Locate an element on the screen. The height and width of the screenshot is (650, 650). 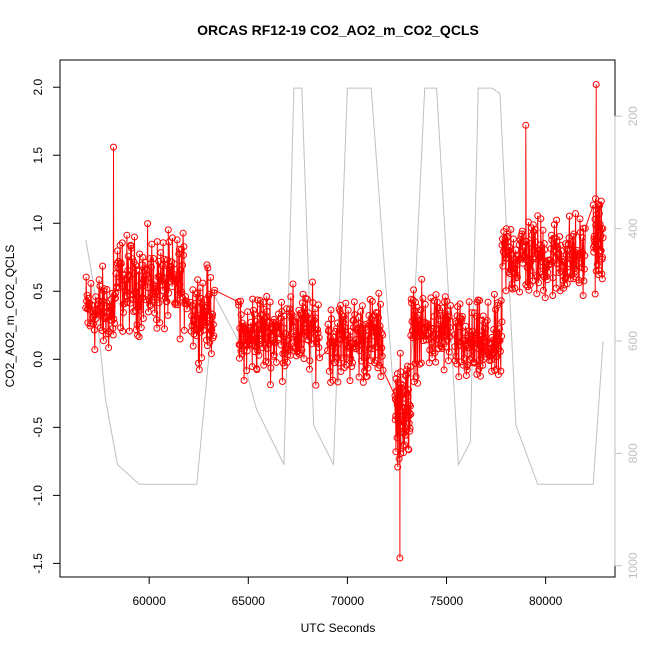
x-tick-label: 80000 is located at coordinates (546, 601).